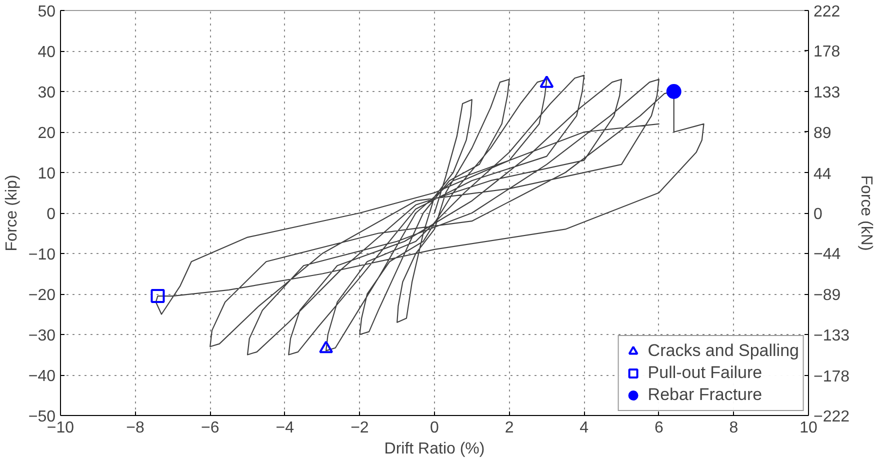 This screenshot has width=878, height=465. What do you see at coordinates (809, 428) in the screenshot?
I see `x-tick-label: 10` at bounding box center [809, 428].